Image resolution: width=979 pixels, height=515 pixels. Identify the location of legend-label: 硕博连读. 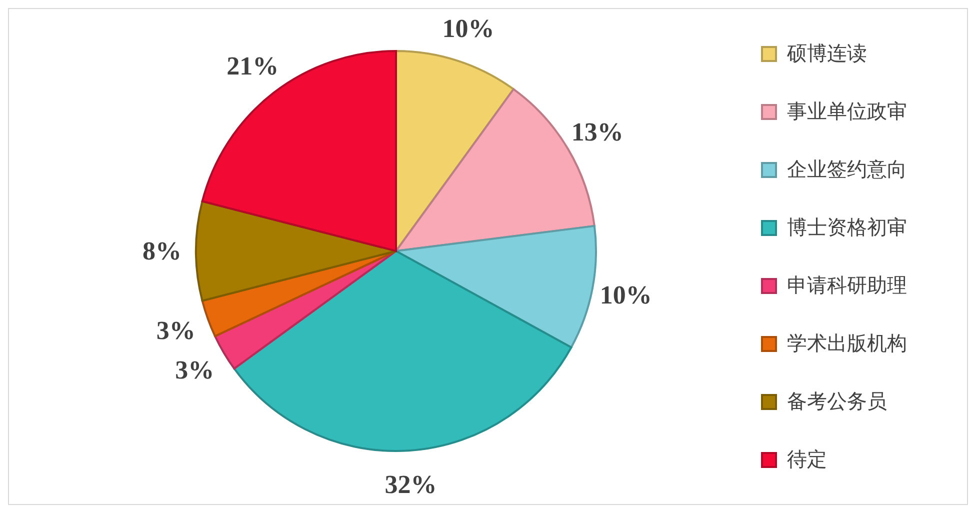
(827, 53).